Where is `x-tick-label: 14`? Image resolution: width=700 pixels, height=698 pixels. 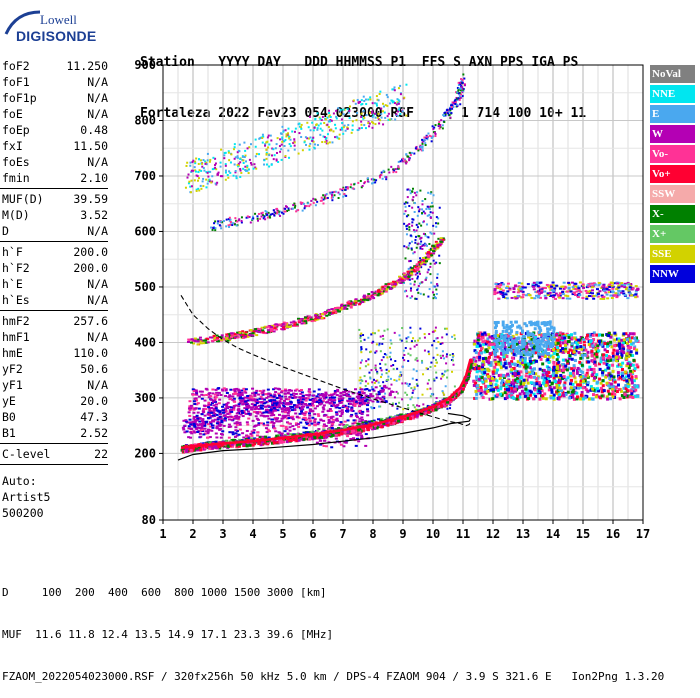 x-tick-label: 14 is located at coordinates (553, 534).